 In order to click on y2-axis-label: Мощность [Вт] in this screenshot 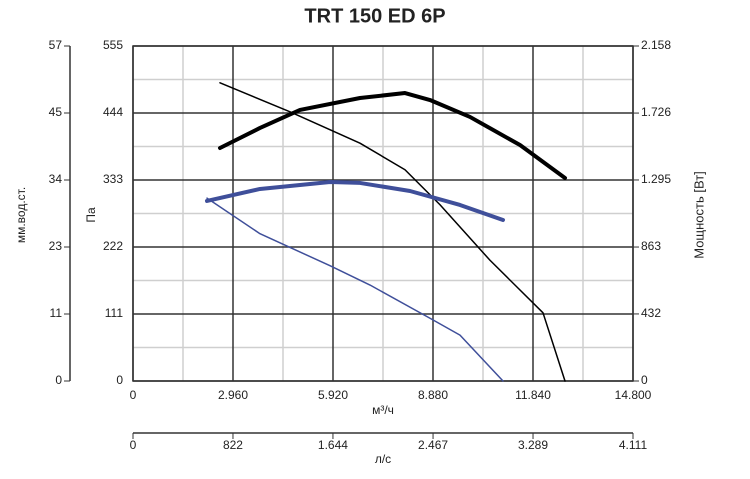, I will do `click(698, 215)`.